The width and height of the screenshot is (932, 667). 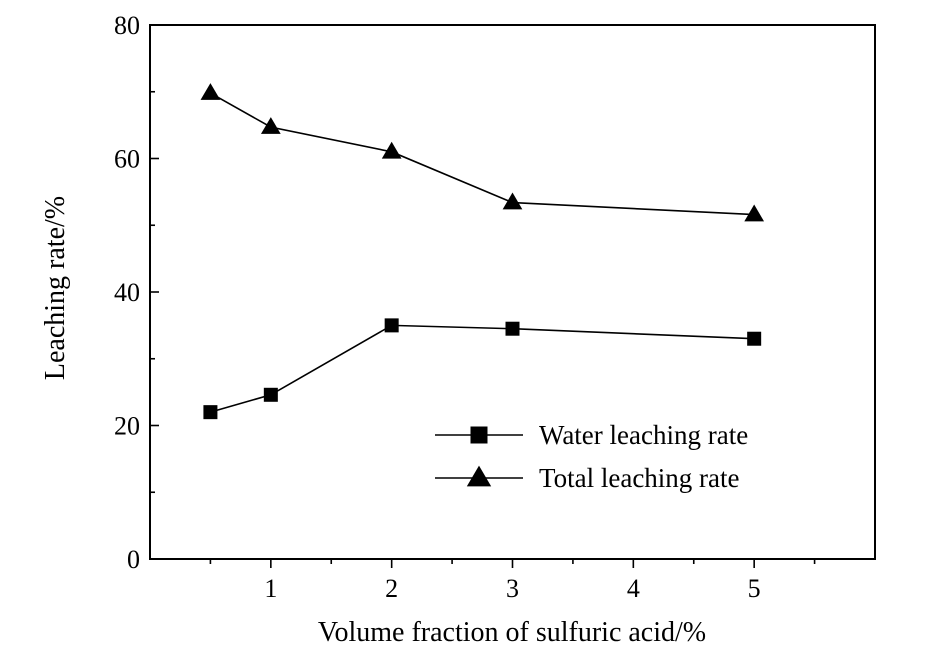 What do you see at coordinates (639, 478) in the screenshot?
I see `legend-label: Total leaching rate` at bounding box center [639, 478].